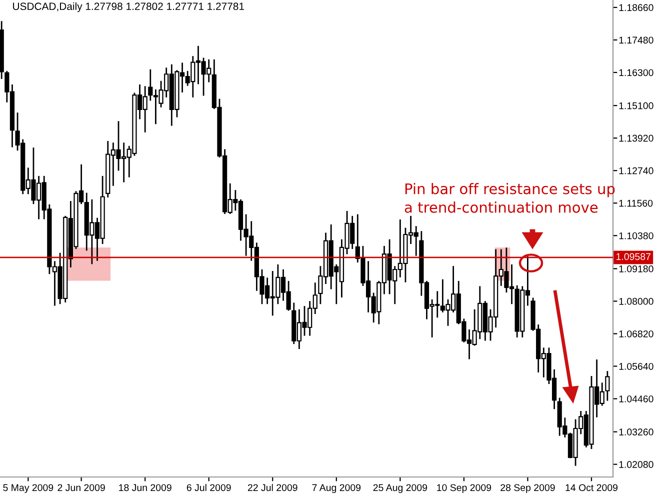  I want to click on x-tick-label: 6 Jul 2009, so click(208, 488).